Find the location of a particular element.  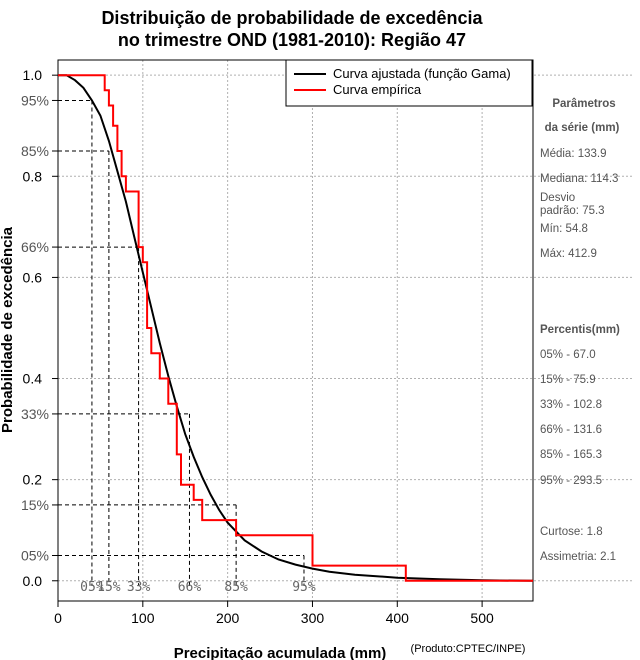

x-tick-label: 500 is located at coordinates (482, 618).